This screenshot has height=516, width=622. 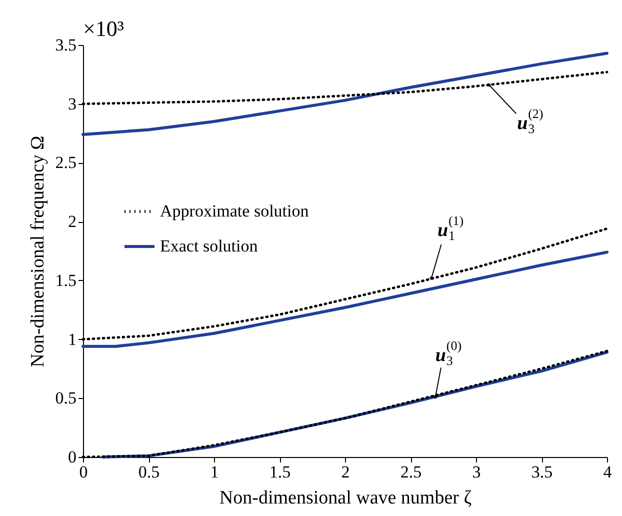 I want to click on x-tick-label: 1.5, so click(x=280, y=472).